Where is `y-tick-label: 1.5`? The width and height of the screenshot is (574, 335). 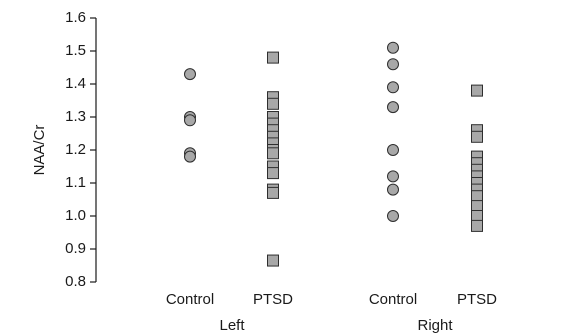
y-tick-label: 1.5 is located at coordinates (75, 50).